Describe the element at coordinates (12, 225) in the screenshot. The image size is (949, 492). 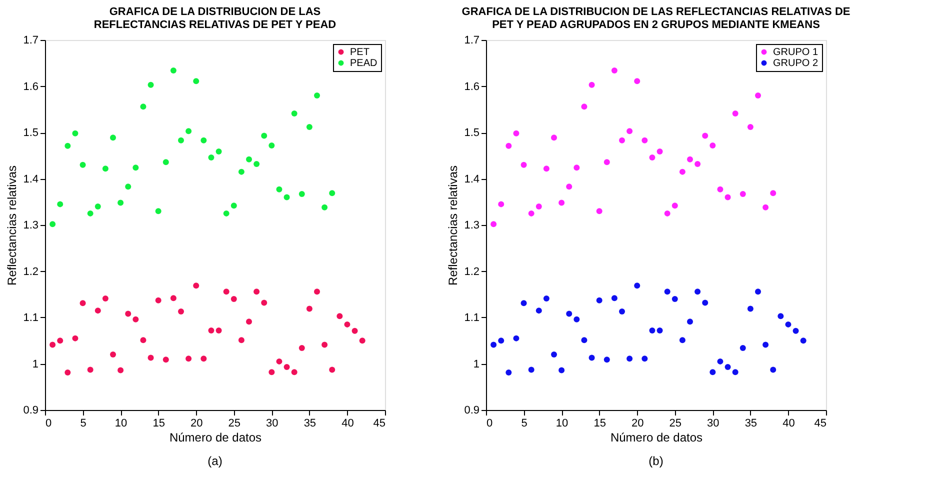
I see `y-axis-title: Reflectancias relativas` at that location.